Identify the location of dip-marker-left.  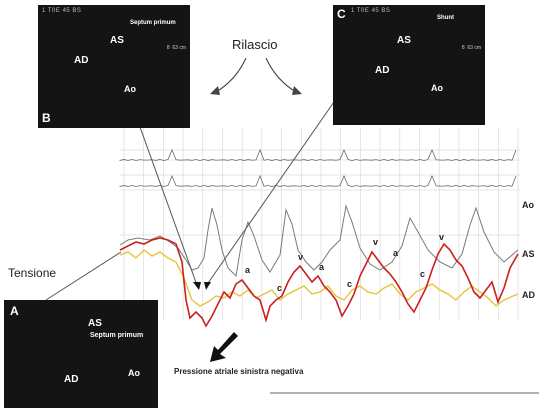
(197, 286).